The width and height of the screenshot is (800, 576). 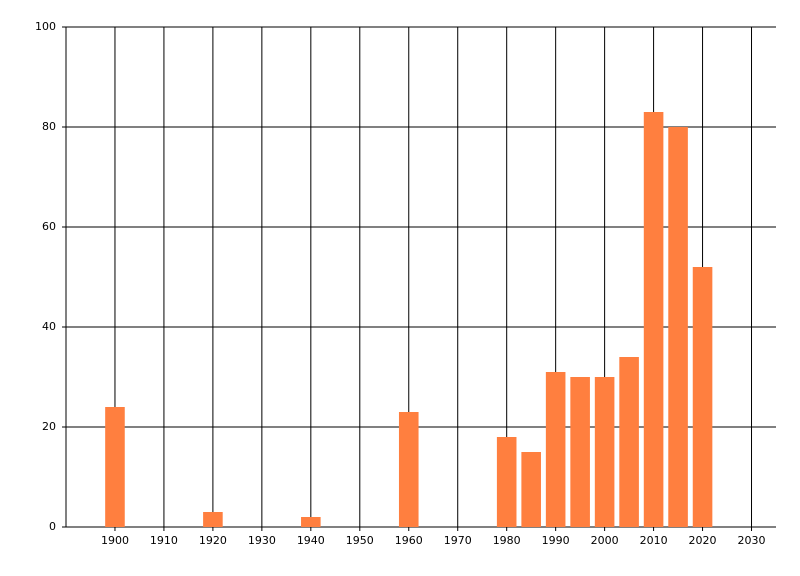 I want to click on x-tick-label: 2000, so click(x=605, y=540).